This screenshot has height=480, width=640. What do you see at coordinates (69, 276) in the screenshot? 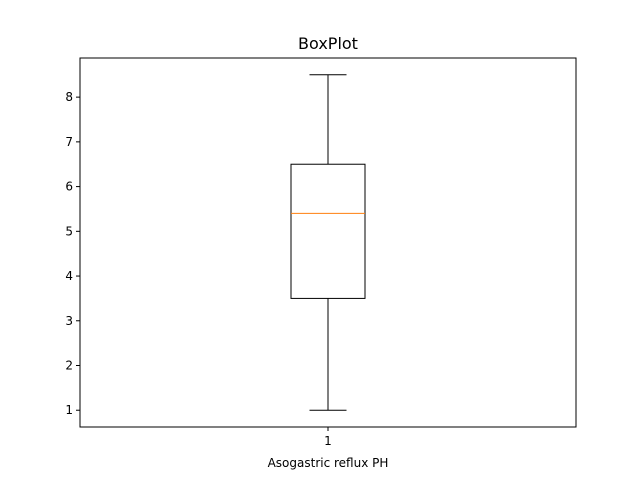
I see `y-tick-label: 4` at bounding box center [69, 276].